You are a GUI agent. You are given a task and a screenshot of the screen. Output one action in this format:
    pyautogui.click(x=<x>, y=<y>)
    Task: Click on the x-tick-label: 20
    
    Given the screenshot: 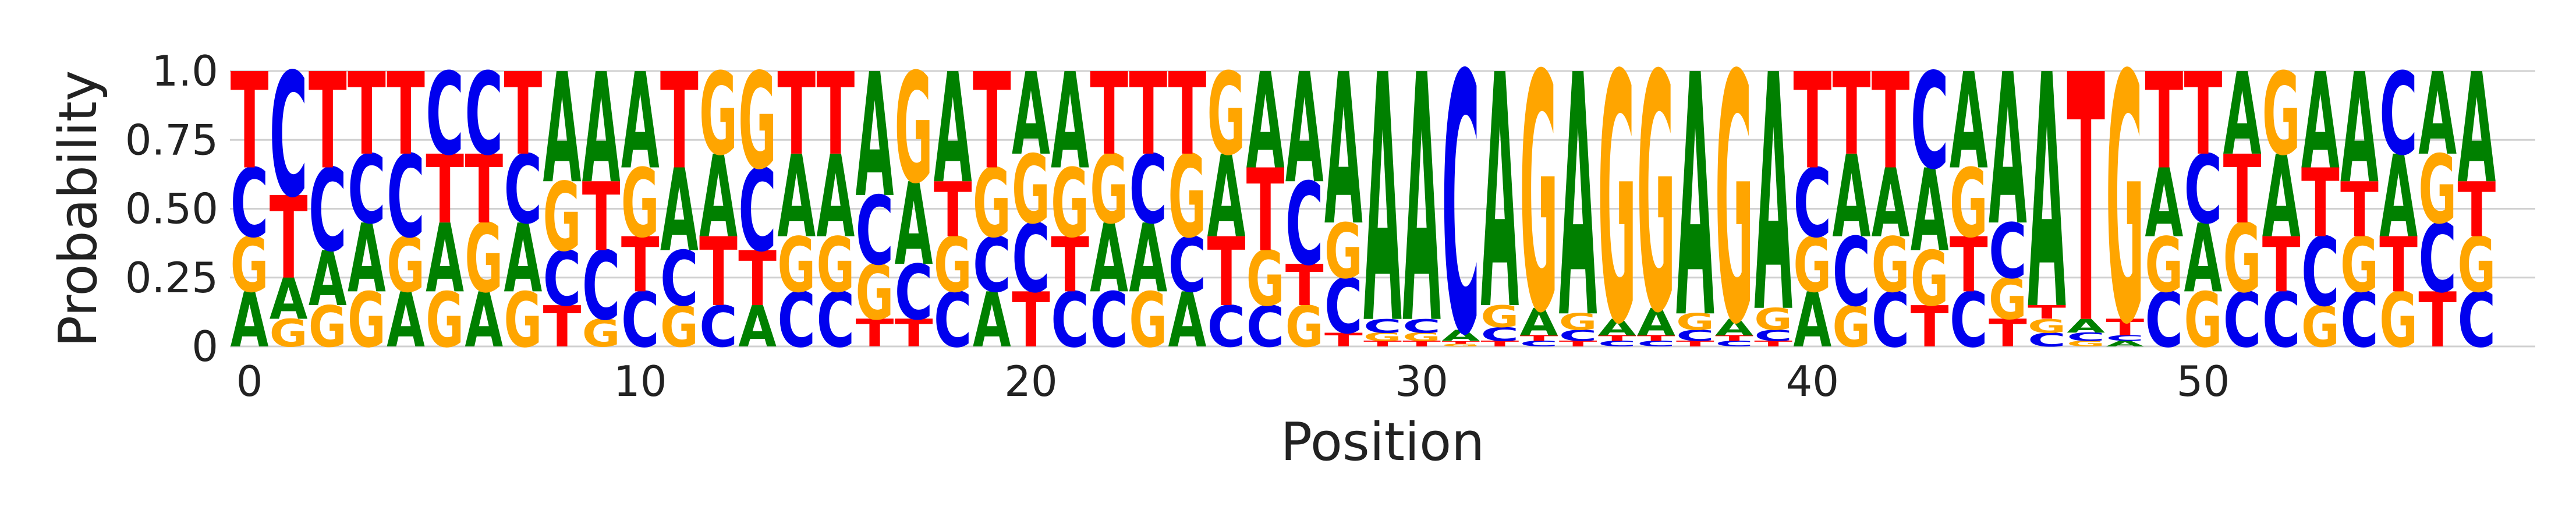 What is the action you would take?
    pyautogui.click(x=1031, y=381)
    